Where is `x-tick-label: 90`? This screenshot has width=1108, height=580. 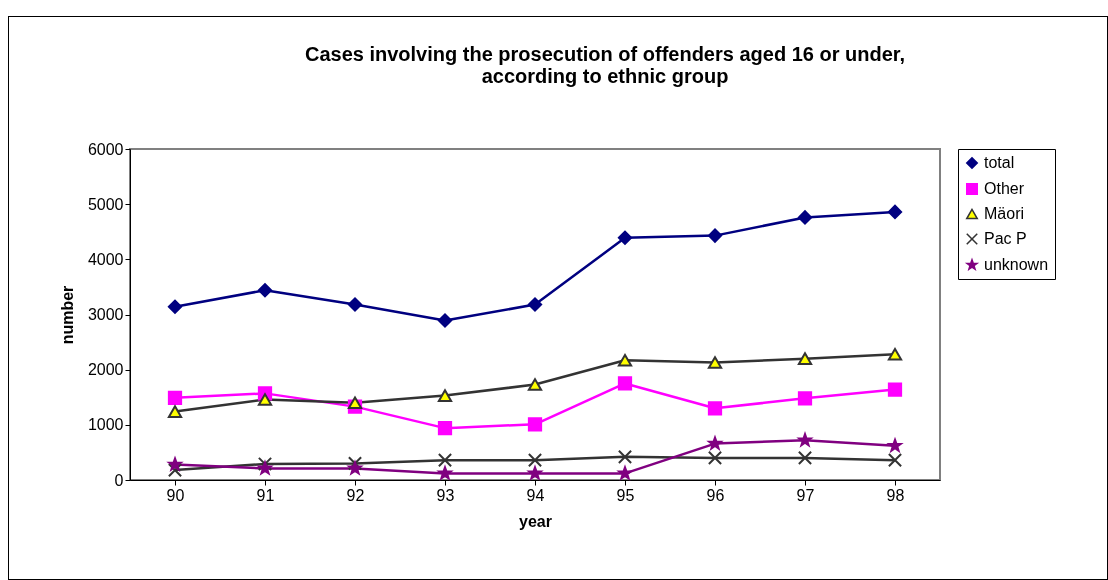
x-tick-label: 90 is located at coordinates (175, 495).